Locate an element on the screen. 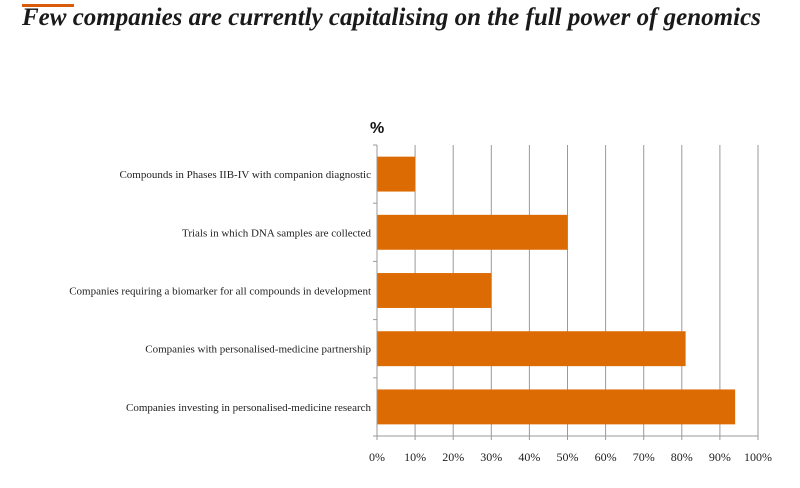  x-tick-label: 100% is located at coordinates (758, 457).